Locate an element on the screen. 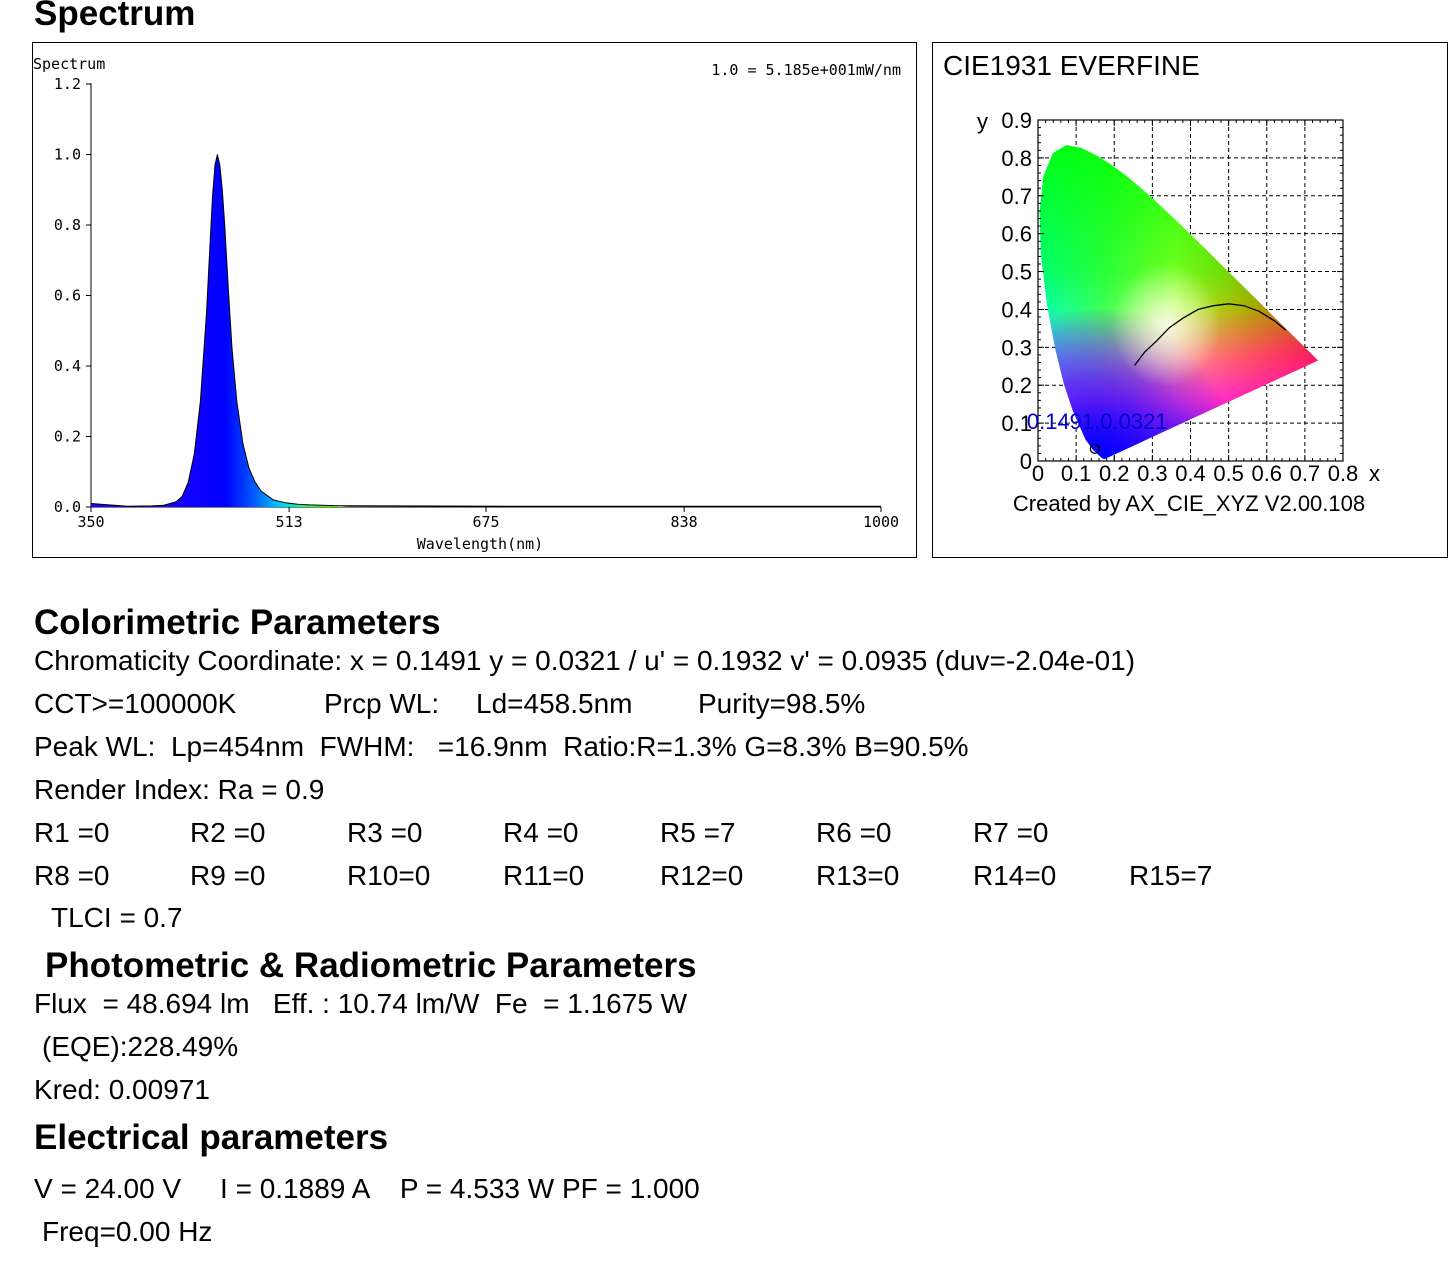 The width and height of the screenshot is (1455, 1268). cie-y-tick-label: 0.5 is located at coordinates (1016, 272).